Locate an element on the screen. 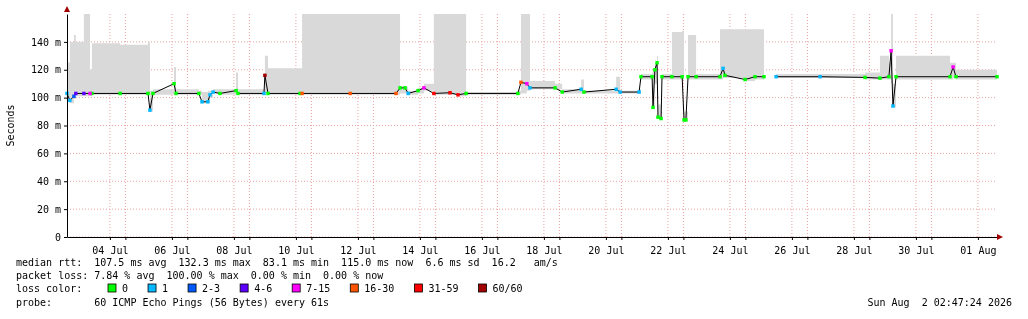 This screenshot has height=319, width=1028. x-tick-label: 26 Jul is located at coordinates (792, 250).